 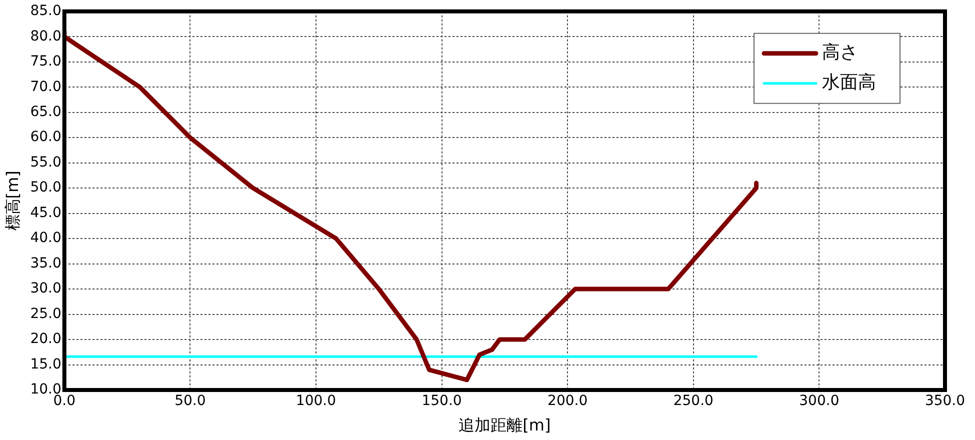 I want to click on y-tick-label: 65.0, so click(x=46, y=112).